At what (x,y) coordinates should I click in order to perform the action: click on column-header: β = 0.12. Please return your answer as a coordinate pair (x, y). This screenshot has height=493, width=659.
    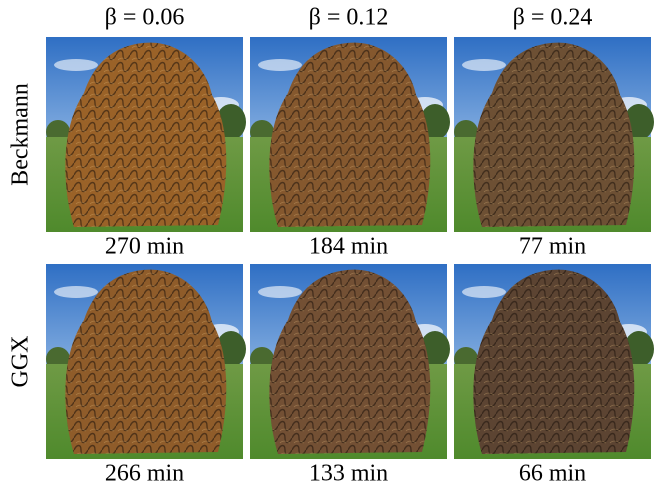
    Looking at the image, I should click on (349, 18).